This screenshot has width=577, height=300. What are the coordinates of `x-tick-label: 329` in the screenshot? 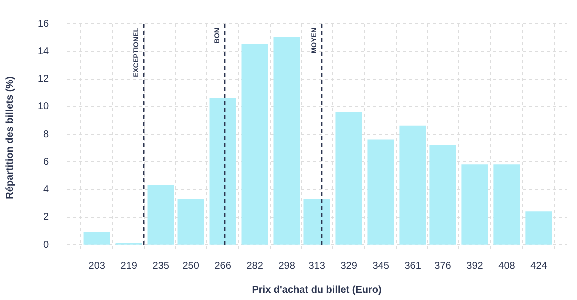 It's located at (349, 266).